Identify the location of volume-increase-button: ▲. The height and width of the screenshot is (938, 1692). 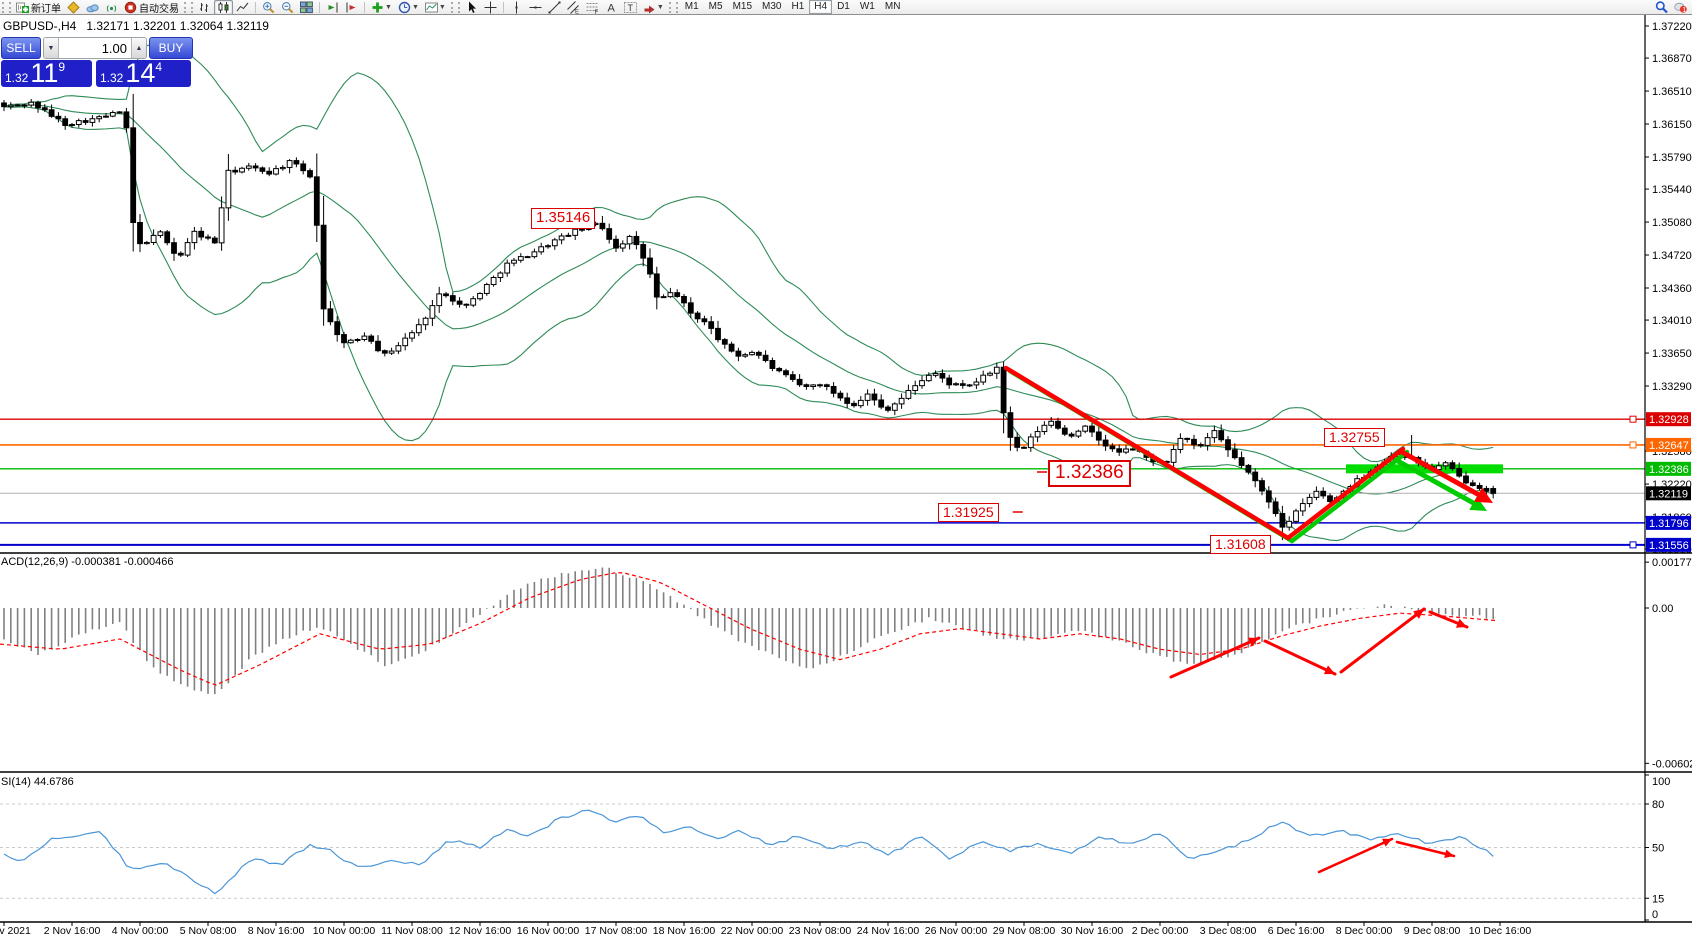
(139, 48).